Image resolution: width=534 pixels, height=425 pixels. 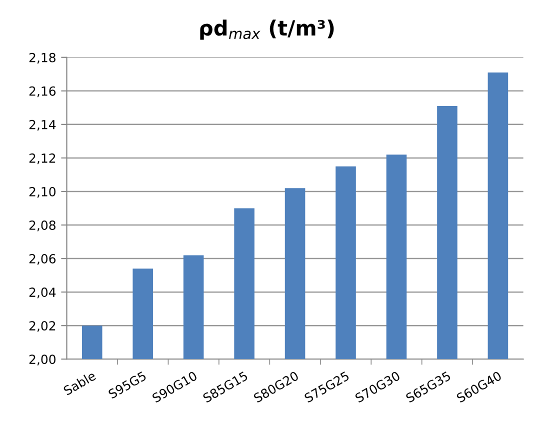 I want to click on y-tick-label: 2,10, so click(x=42, y=192).